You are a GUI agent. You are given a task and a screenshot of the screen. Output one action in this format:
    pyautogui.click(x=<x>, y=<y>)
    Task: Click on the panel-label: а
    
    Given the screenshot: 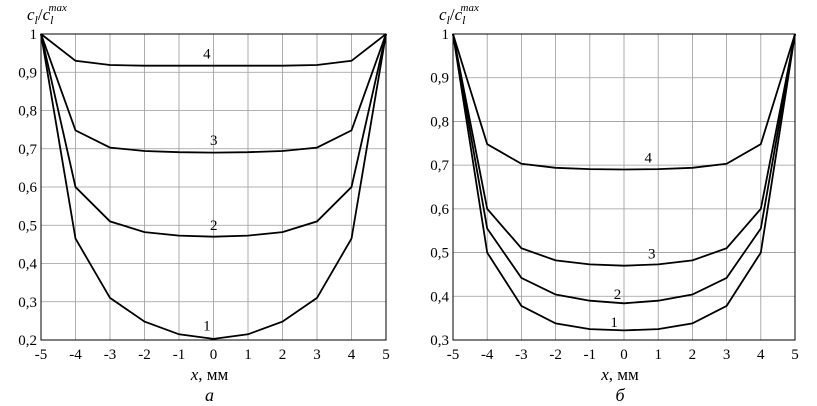 What is the action you would take?
    pyautogui.click(x=209, y=395)
    